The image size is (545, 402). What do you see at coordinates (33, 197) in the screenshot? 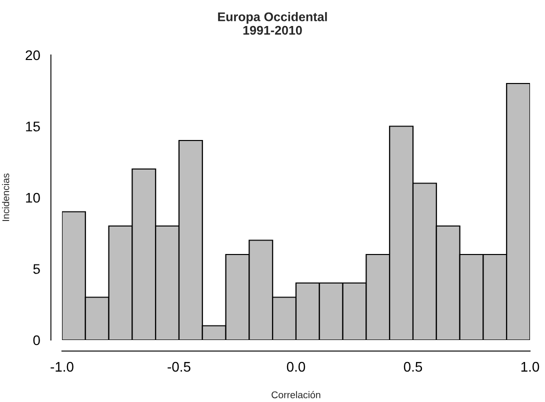
I see `y-tick-label: 10` at bounding box center [33, 197].